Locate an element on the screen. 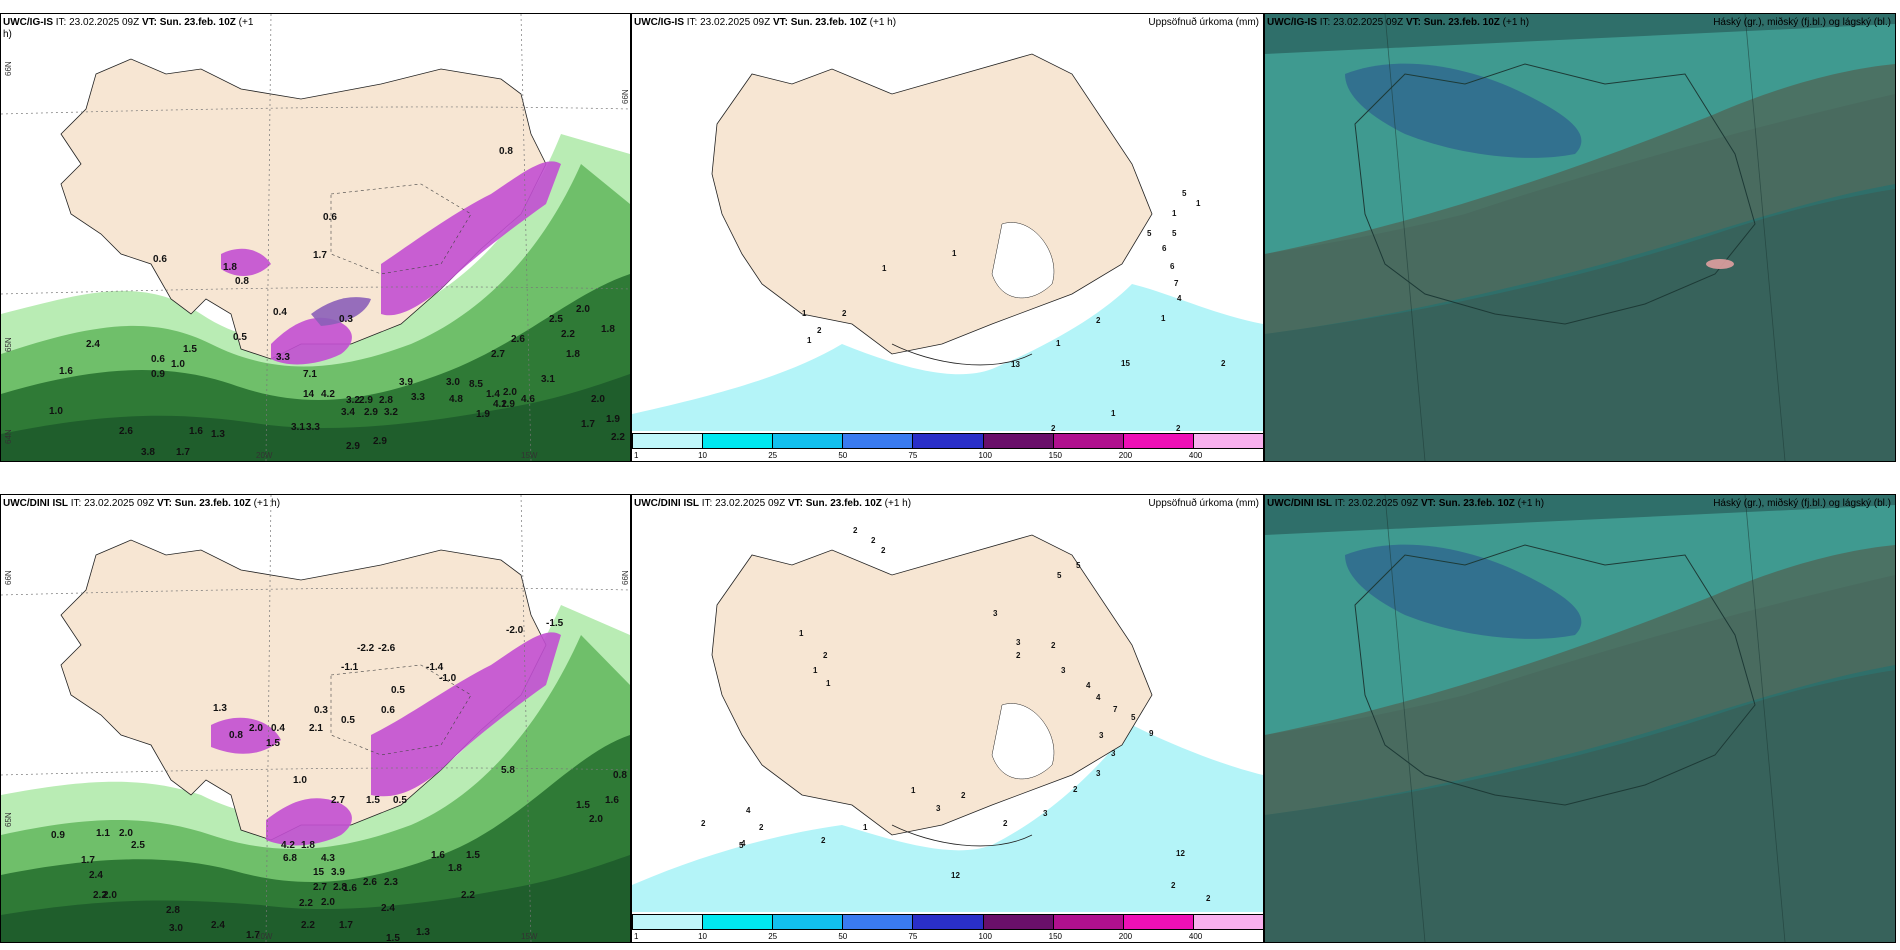  colorbar-tick-label: 200 is located at coordinates (1125, 936).